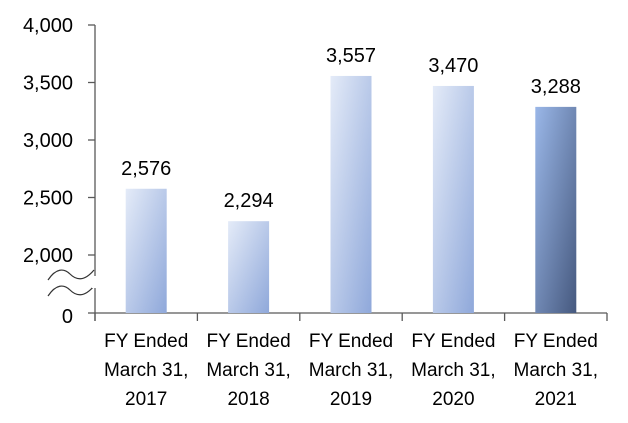 This screenshot has height=423, width=628. Describe the element at coordinates (48, 84) in the screenshot. I see `y-tick-label: 3,500` at that location.